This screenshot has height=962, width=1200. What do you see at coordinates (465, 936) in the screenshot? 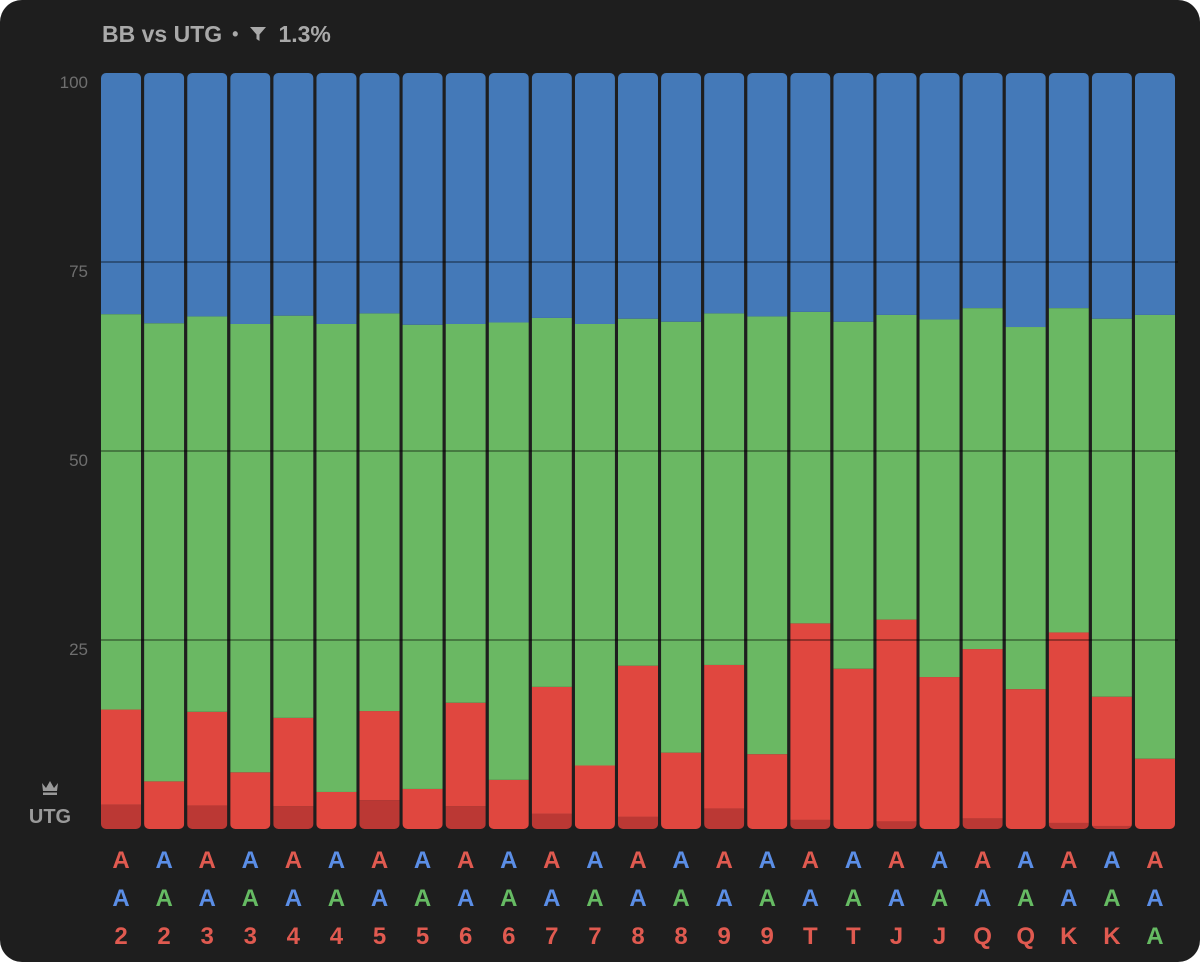
I see `hand-card-label: 6` at bounding box center [465, 936].